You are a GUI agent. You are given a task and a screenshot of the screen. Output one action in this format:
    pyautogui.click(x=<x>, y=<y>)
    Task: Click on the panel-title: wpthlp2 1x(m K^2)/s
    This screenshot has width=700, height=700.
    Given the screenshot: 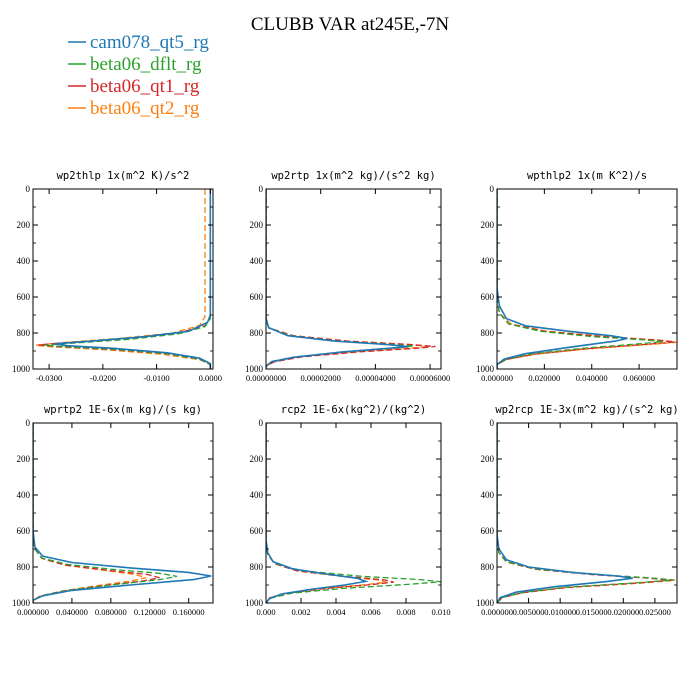 What is the action you would take?
    pyautogui.click(x=587, y=176)
    